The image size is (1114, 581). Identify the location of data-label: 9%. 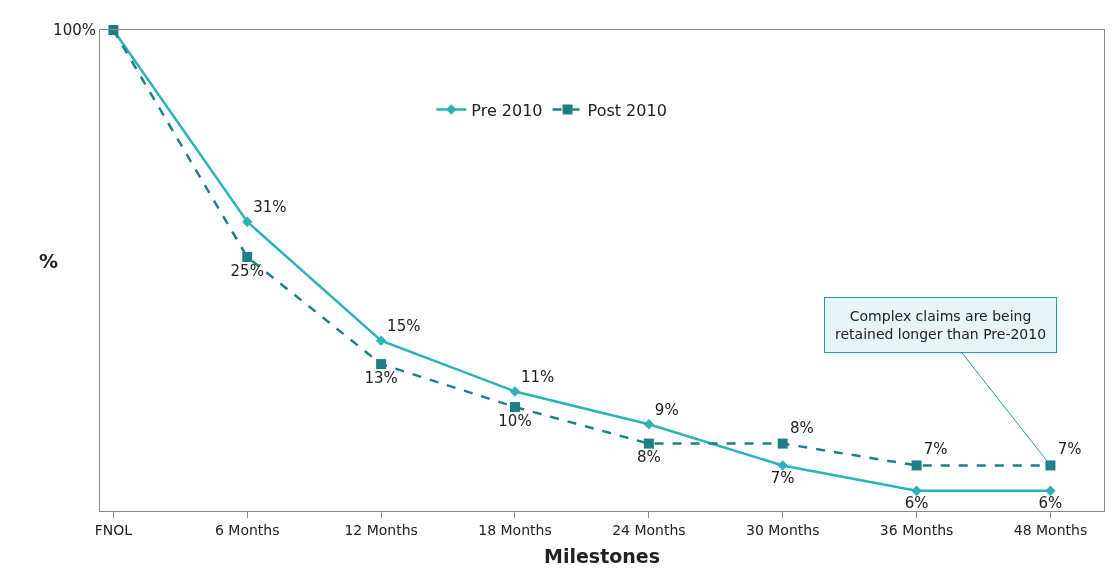
(666, 409).